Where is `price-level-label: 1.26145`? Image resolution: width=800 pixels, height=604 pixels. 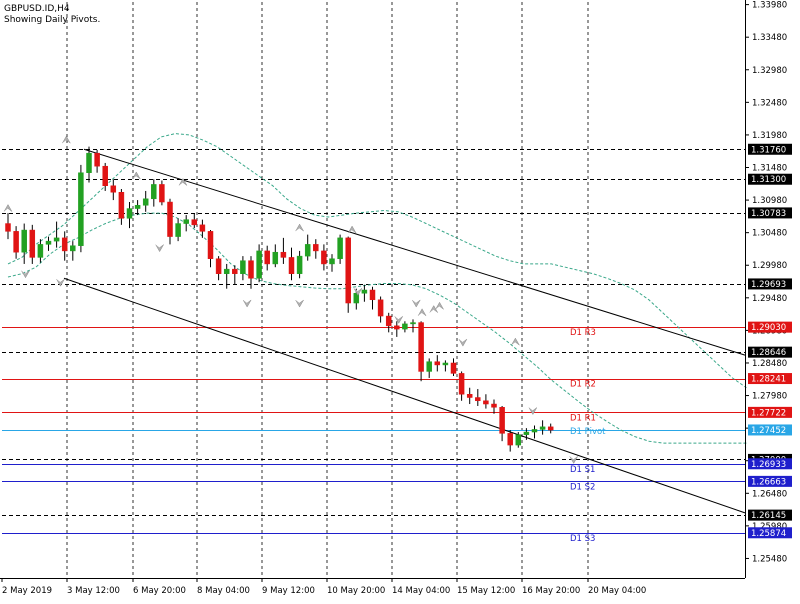
price-level-label: 1.26145 is located at coordinates (768, 516).